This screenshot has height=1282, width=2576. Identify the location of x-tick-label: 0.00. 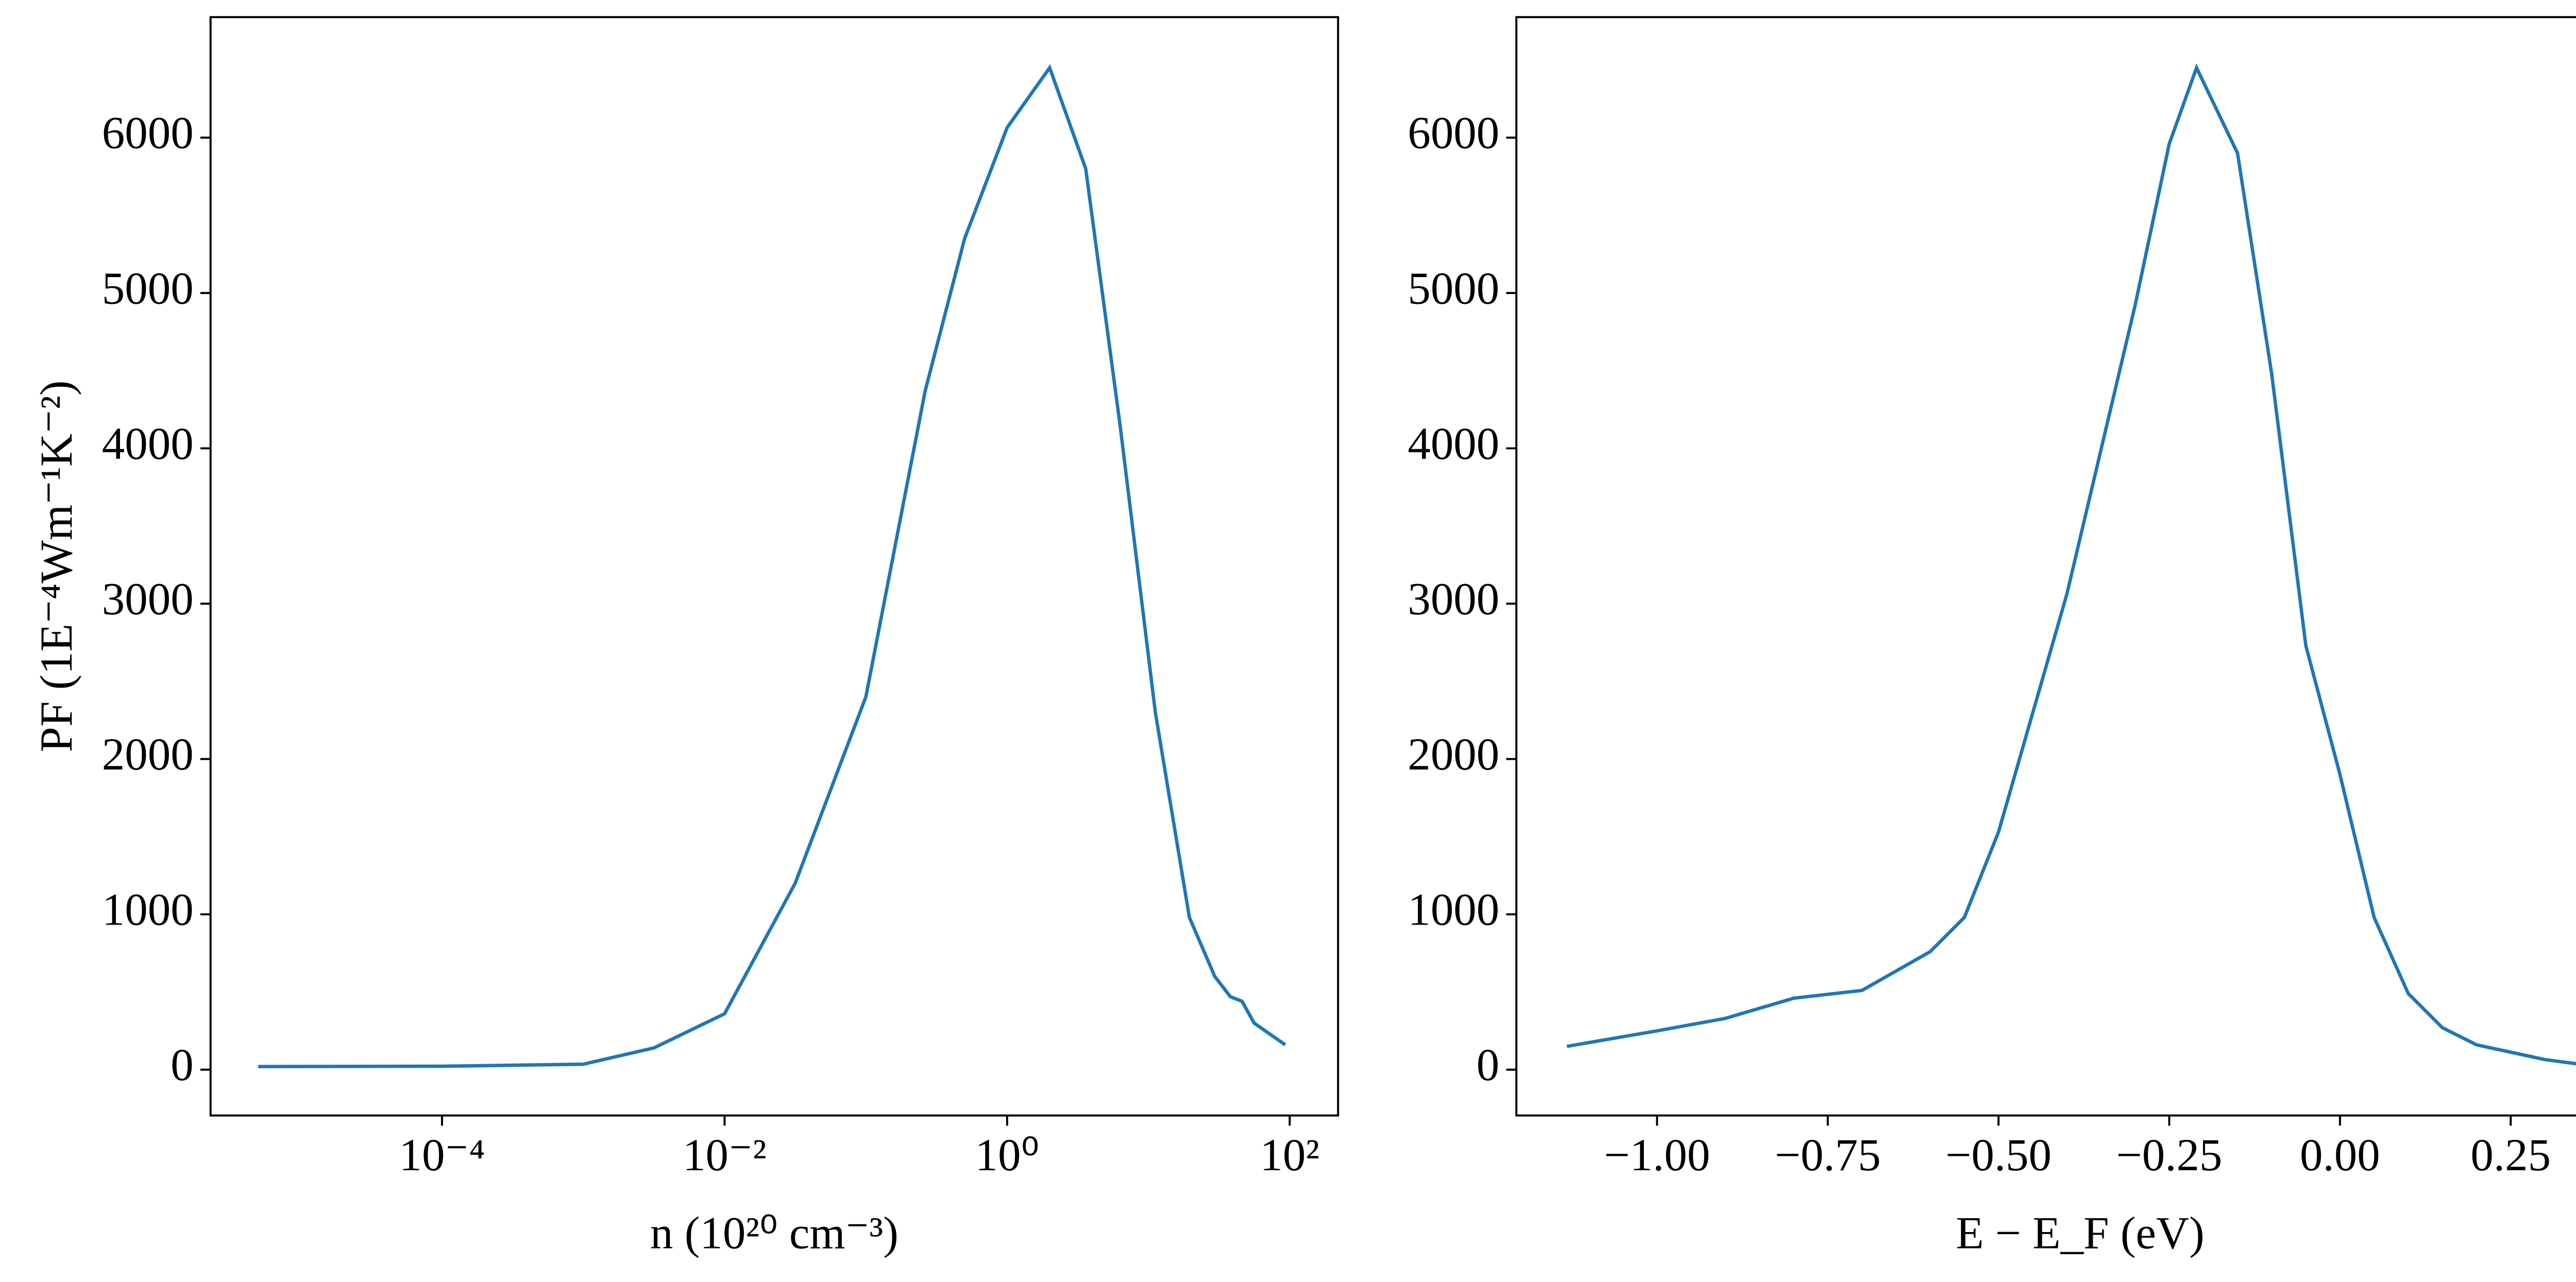
(2340, 1155).